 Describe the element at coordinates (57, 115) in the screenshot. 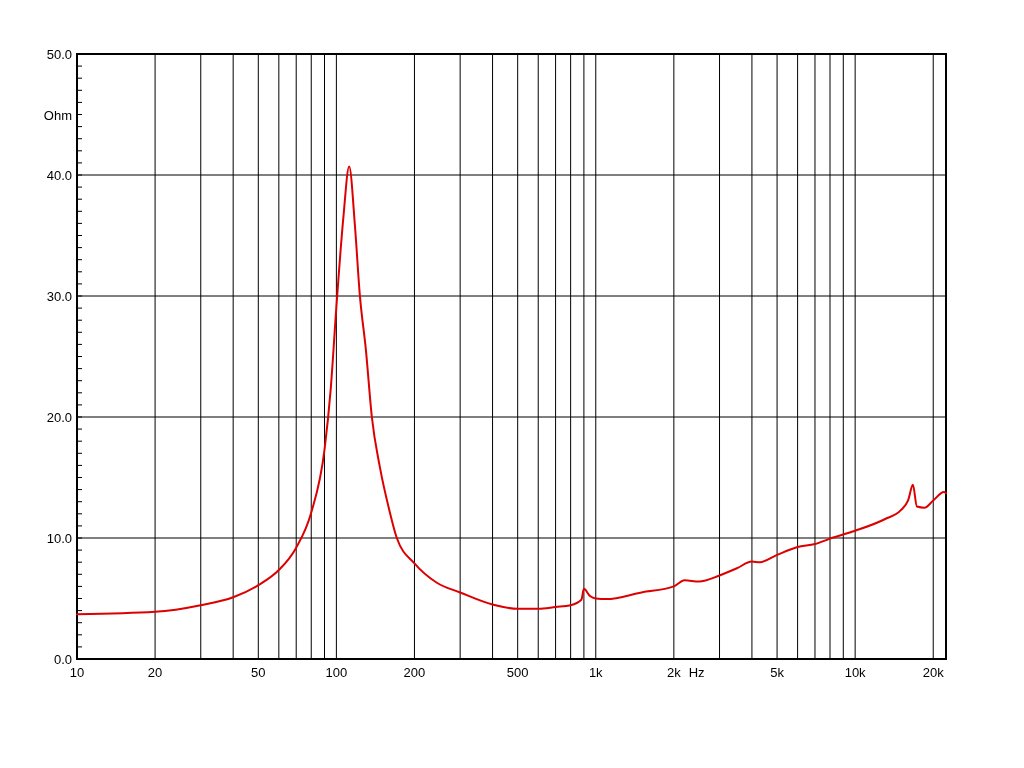

I see `y-axis-title: Ohm` at that location.